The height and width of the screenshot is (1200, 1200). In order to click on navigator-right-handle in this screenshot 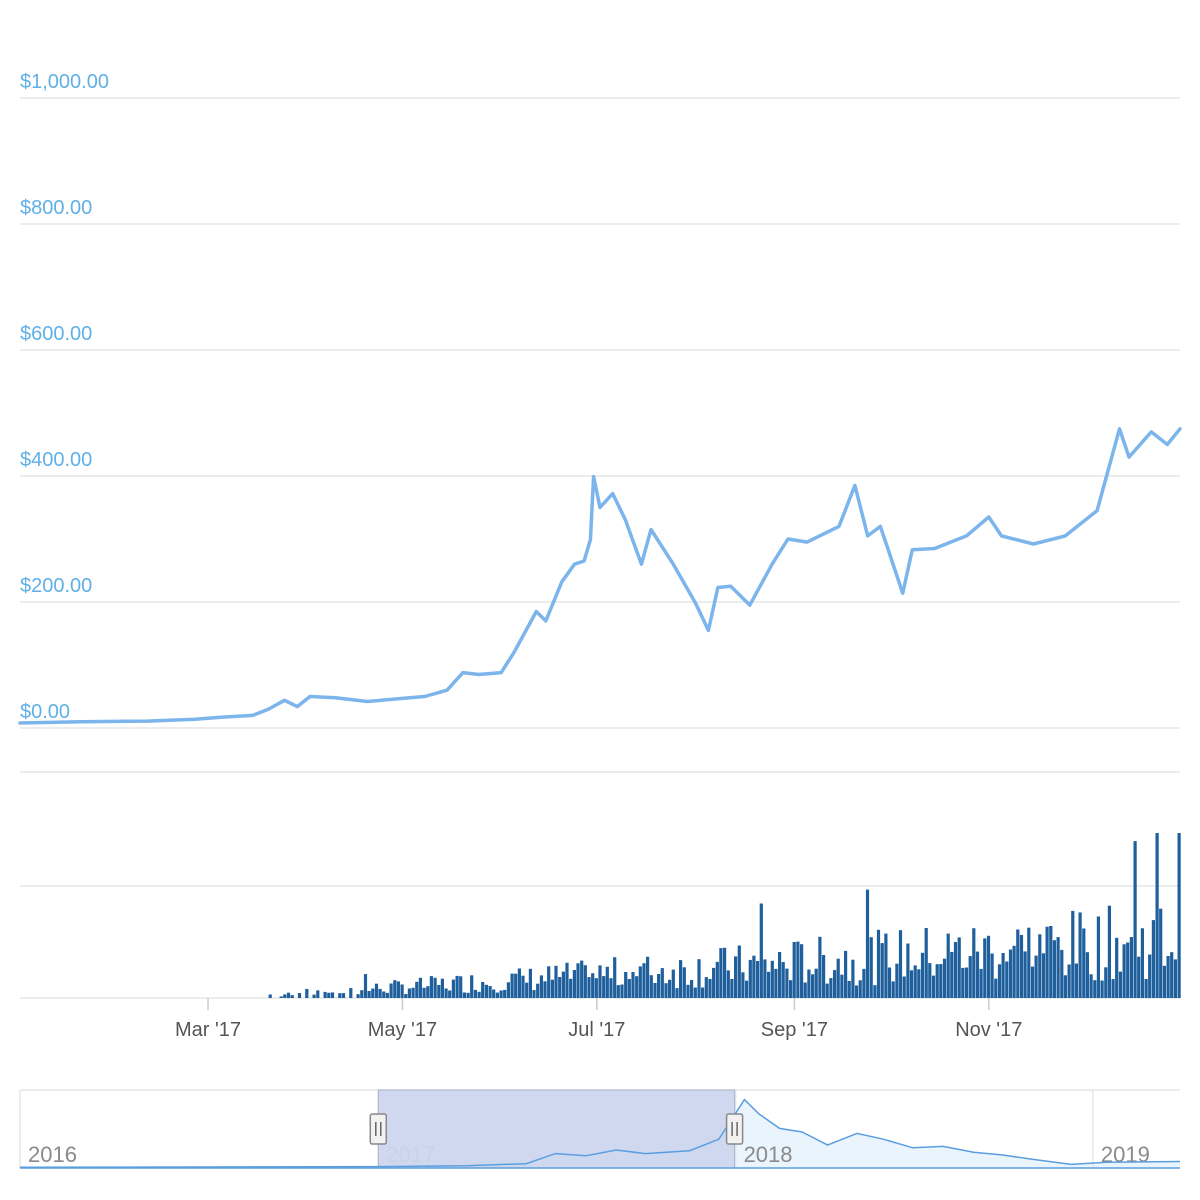, I will do `click(734, 1129)`.